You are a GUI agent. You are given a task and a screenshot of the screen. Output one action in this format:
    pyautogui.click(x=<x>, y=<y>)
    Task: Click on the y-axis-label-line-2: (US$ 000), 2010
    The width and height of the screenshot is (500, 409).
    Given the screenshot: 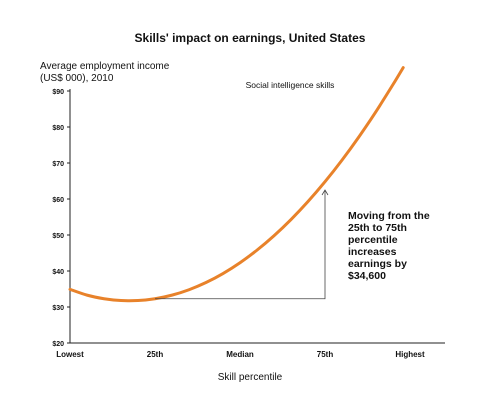 What is the action you would take?
    pyautogui.click(x=77, y=78)
    